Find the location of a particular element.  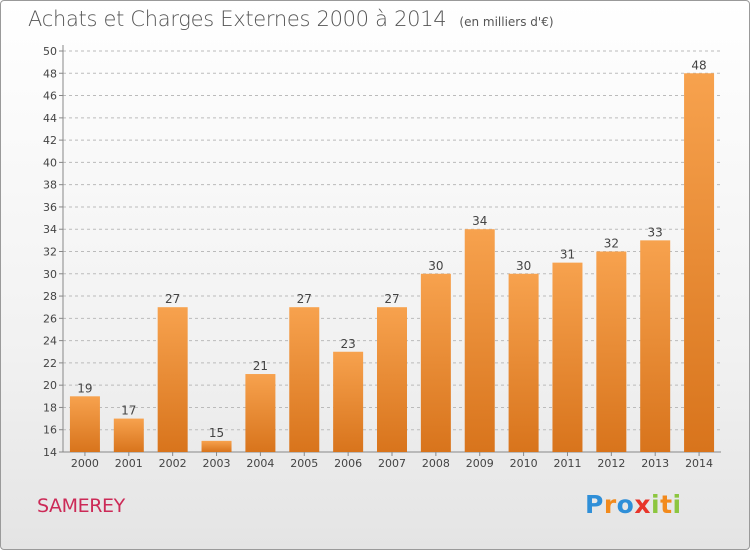

bar-value-label: 21 is located at coordinates (260, 366).